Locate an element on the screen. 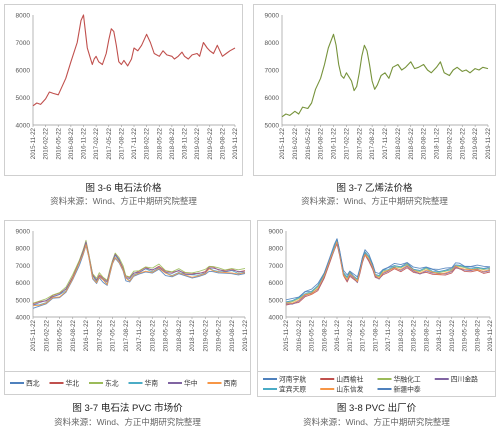  x-tick-label: 2019-02-22 is located at coordinates (197, 143).